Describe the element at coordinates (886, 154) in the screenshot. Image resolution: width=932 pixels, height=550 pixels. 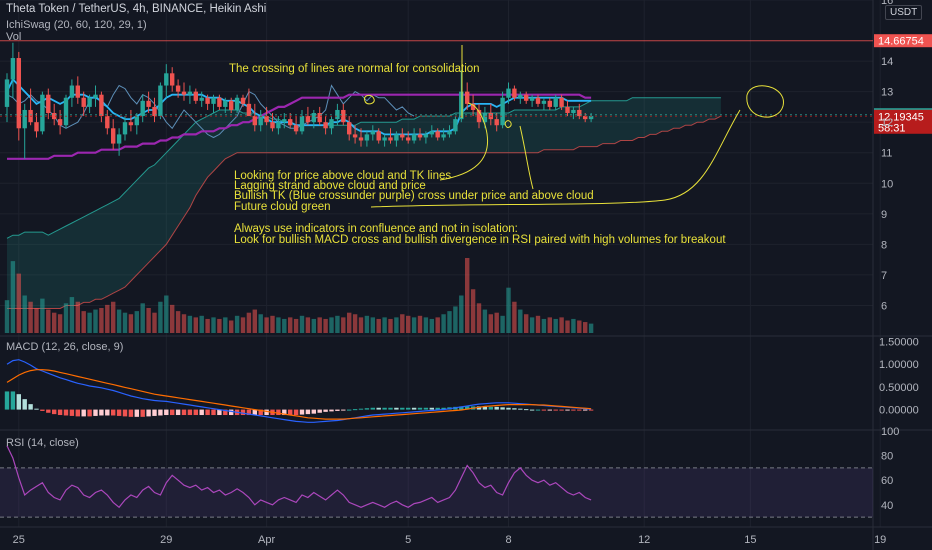
I see `price-tick-label: 11` at that location.